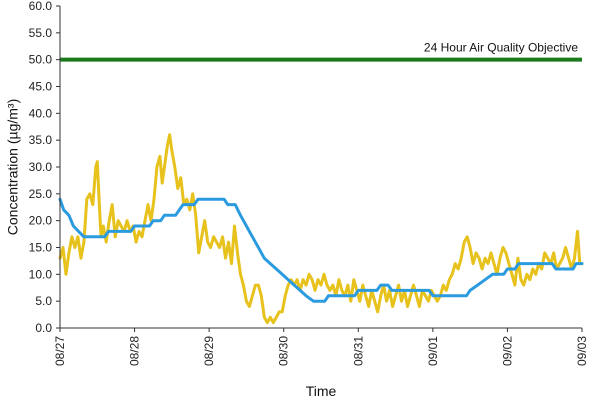 The height and width of the screenshot is (400, 600). Describe the element at coordinates (41, 274) in the screenshot. I see `y-tick-label: 10.0` at that location.